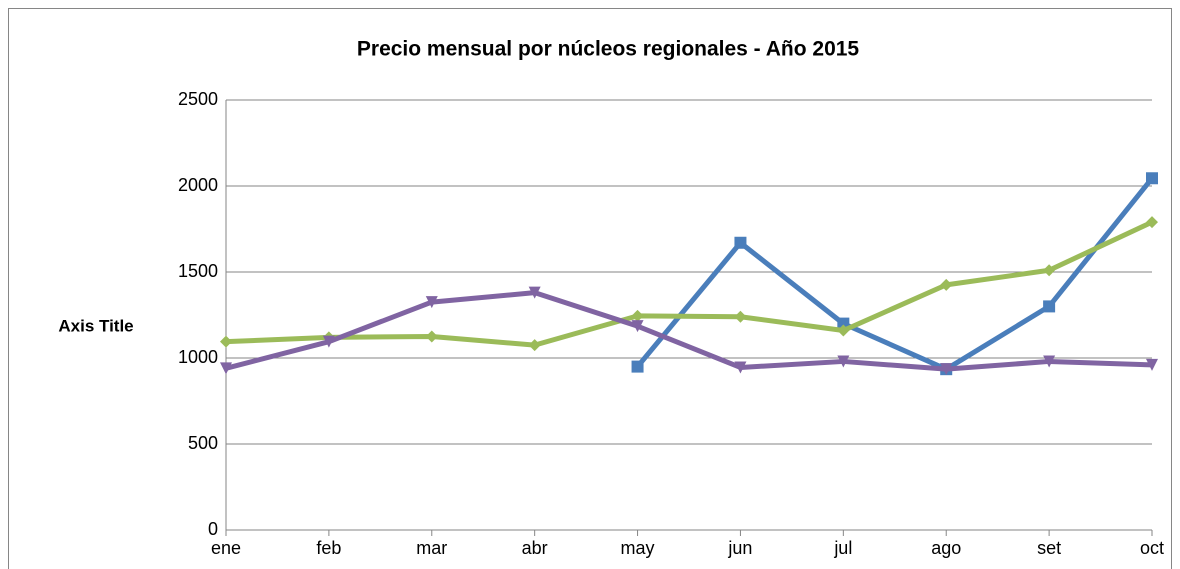  I want to click on x-tick-label: feb, so click(328, 548).